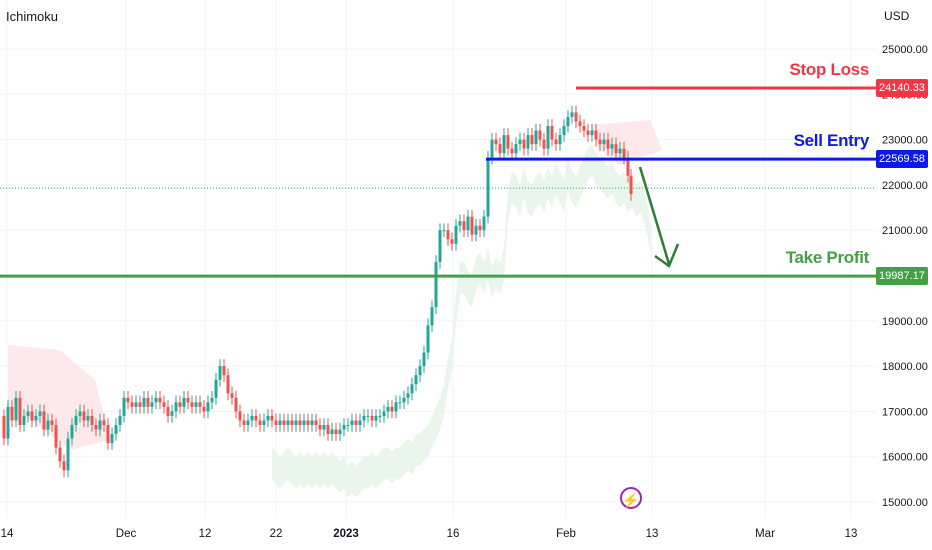 This screenshot has height=550, width=932. What do you see at coordinates (429, 534) in the screenshot?
I see `time-axis: 14 Dec 12 22 2023 16 Feb 13 Mar 13` at bounding box center [429, 534].